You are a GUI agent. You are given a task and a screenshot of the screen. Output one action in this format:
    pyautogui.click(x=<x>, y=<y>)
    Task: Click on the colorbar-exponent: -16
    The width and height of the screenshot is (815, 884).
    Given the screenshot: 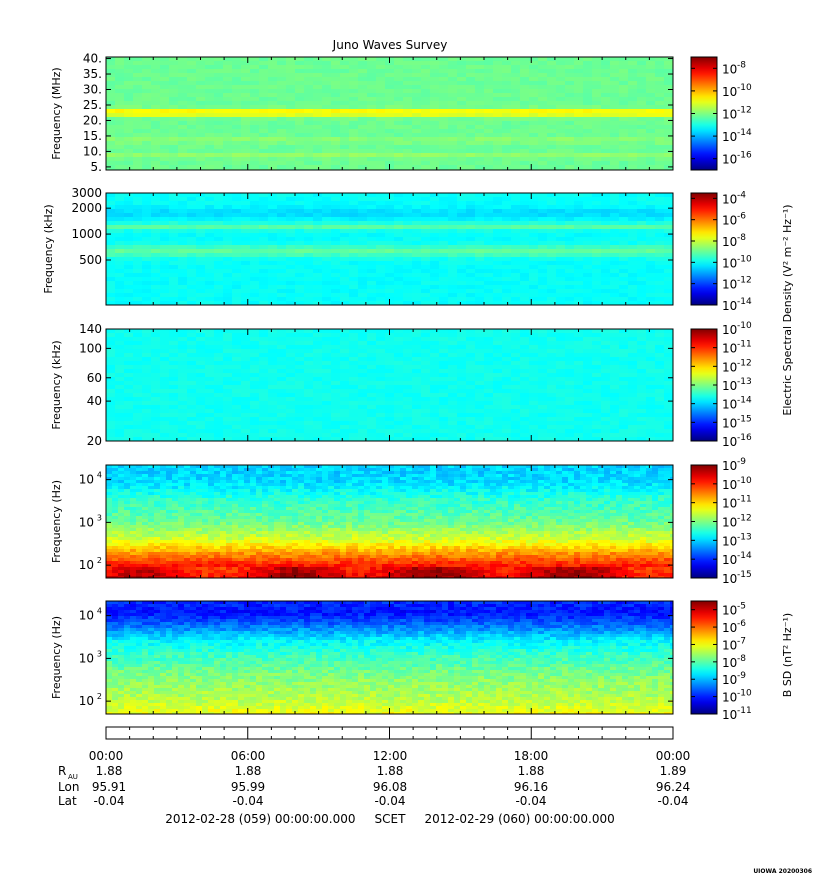 What is the action you would take?
    pyautogui.click(x=744, y=156)
    